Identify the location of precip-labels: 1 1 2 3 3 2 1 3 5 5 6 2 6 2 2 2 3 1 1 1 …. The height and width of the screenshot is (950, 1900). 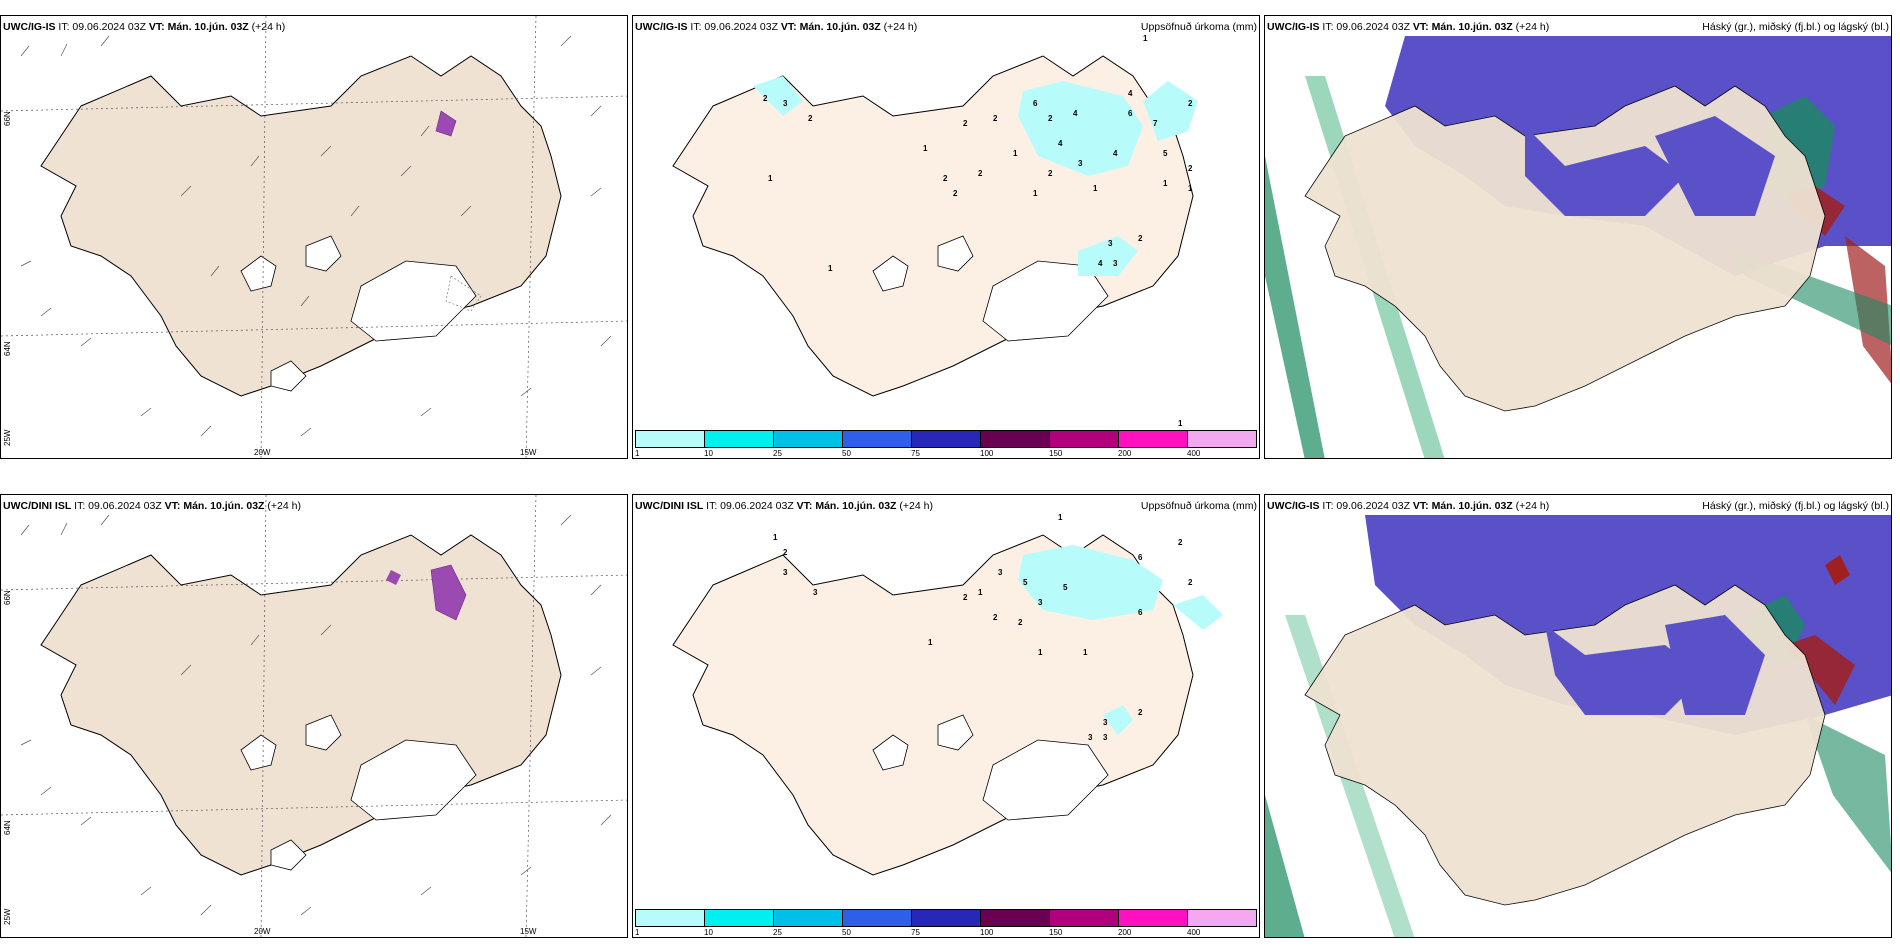
(983, 627).